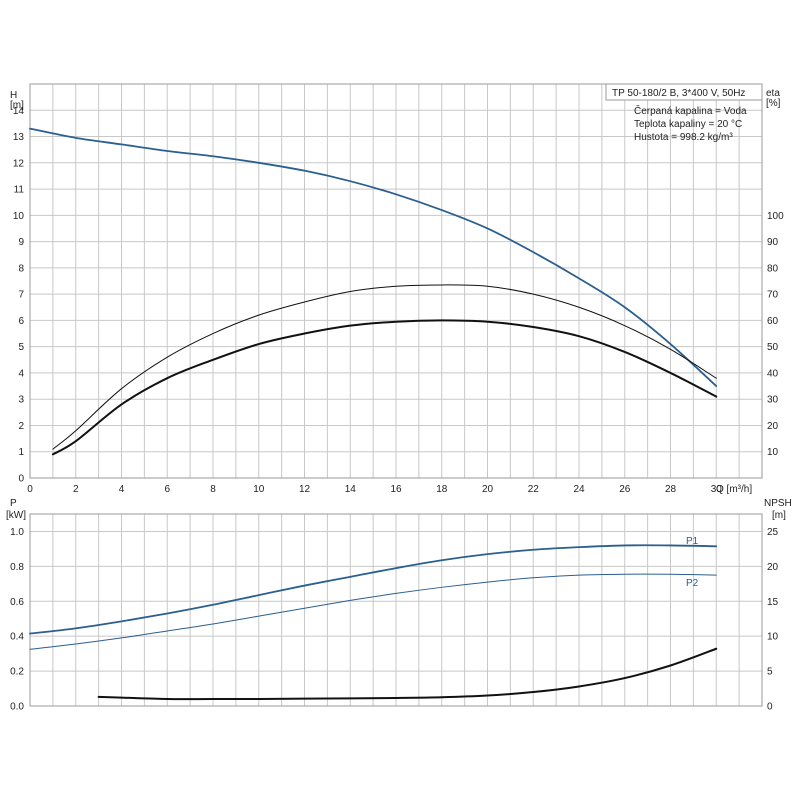  I want to click on x-tick-label: 4, so click(122, 489).